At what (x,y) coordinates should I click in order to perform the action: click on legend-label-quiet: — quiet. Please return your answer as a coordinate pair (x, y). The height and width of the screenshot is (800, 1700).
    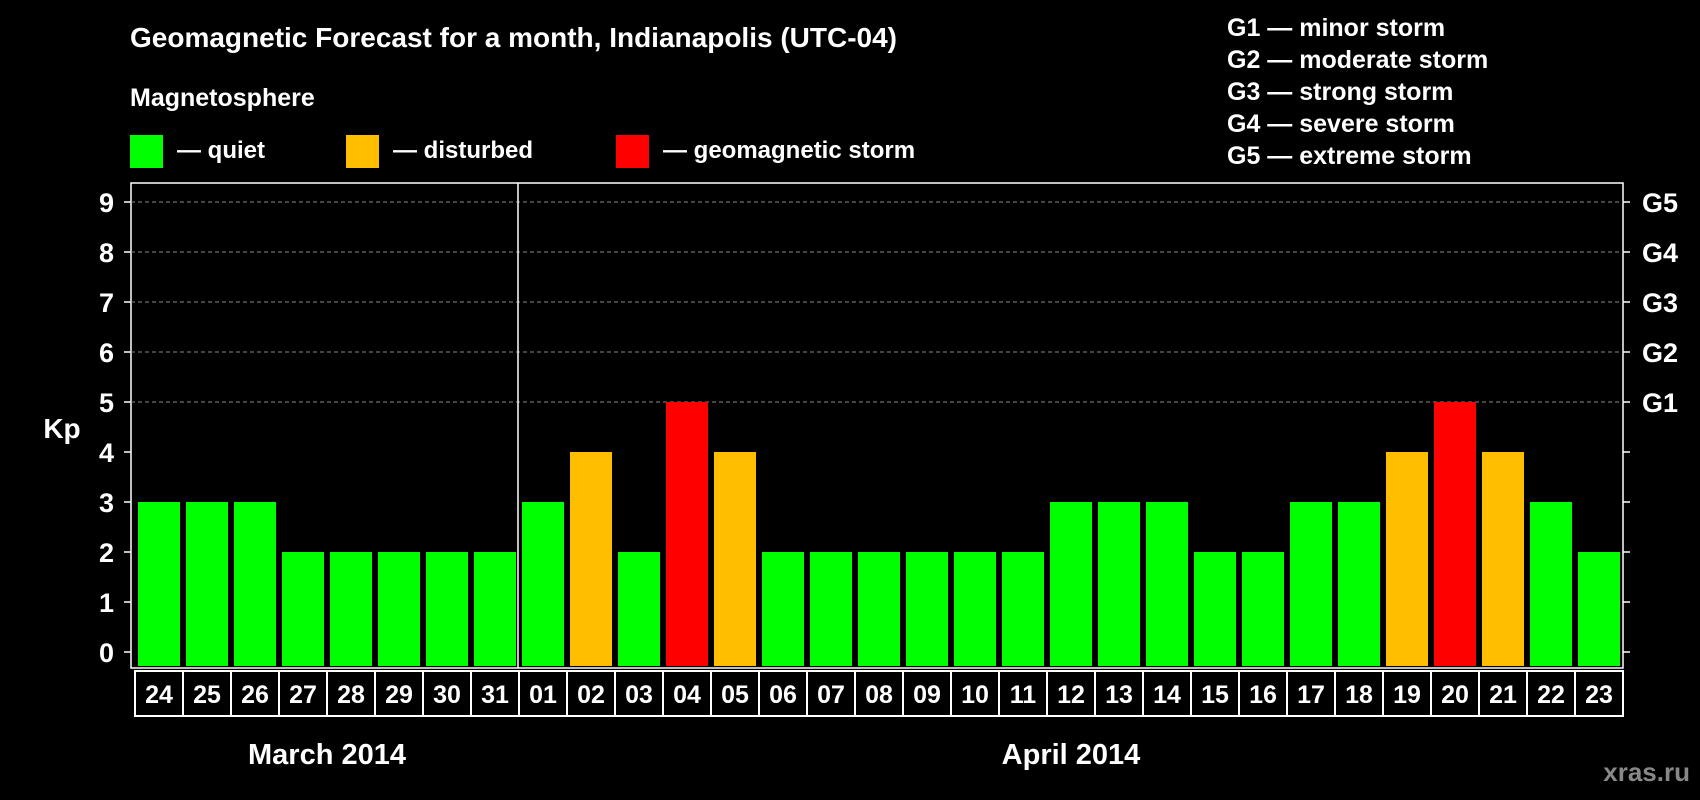
    Looking at the image, I should click on (221, 150).